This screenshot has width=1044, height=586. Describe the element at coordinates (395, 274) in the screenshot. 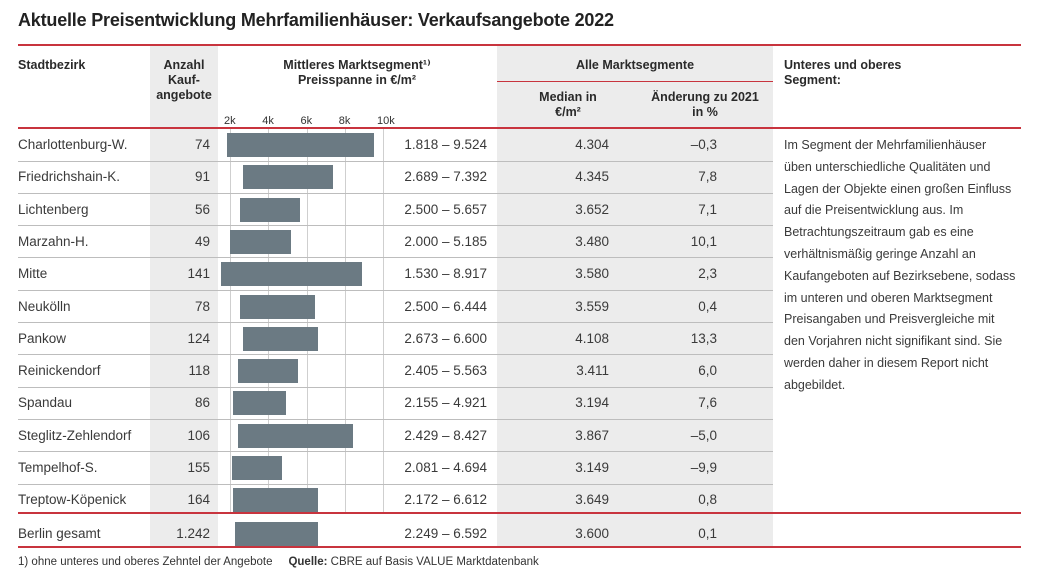

I see `table-row: Mitte 141 1.530 – 8.917 3.580 2,3` at that location.